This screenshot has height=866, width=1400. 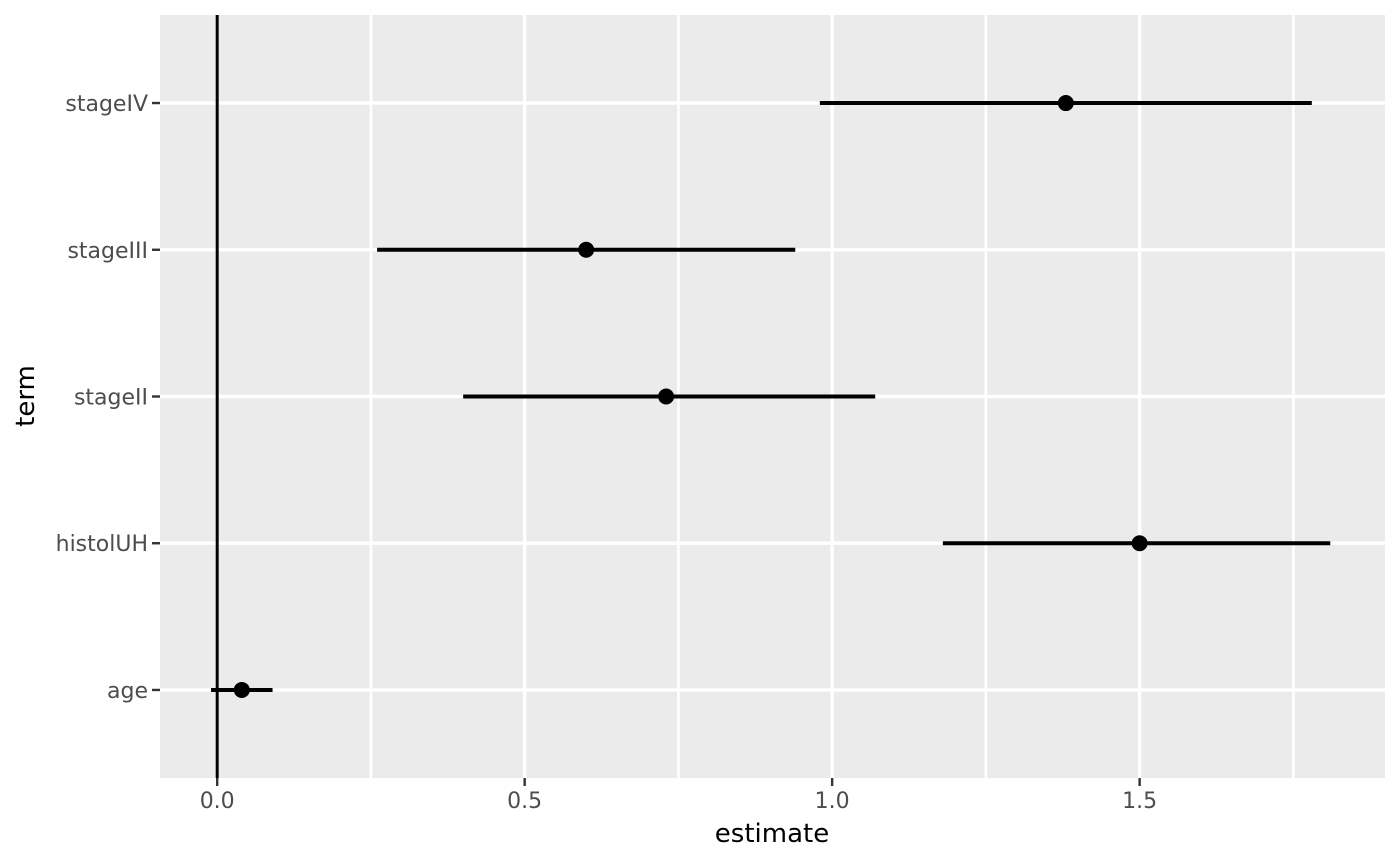 What do you see at coordinates (107, 251) in the screenshot?
I see `y-axis-tick-label: stageIII` at bounding box center [107, 251].